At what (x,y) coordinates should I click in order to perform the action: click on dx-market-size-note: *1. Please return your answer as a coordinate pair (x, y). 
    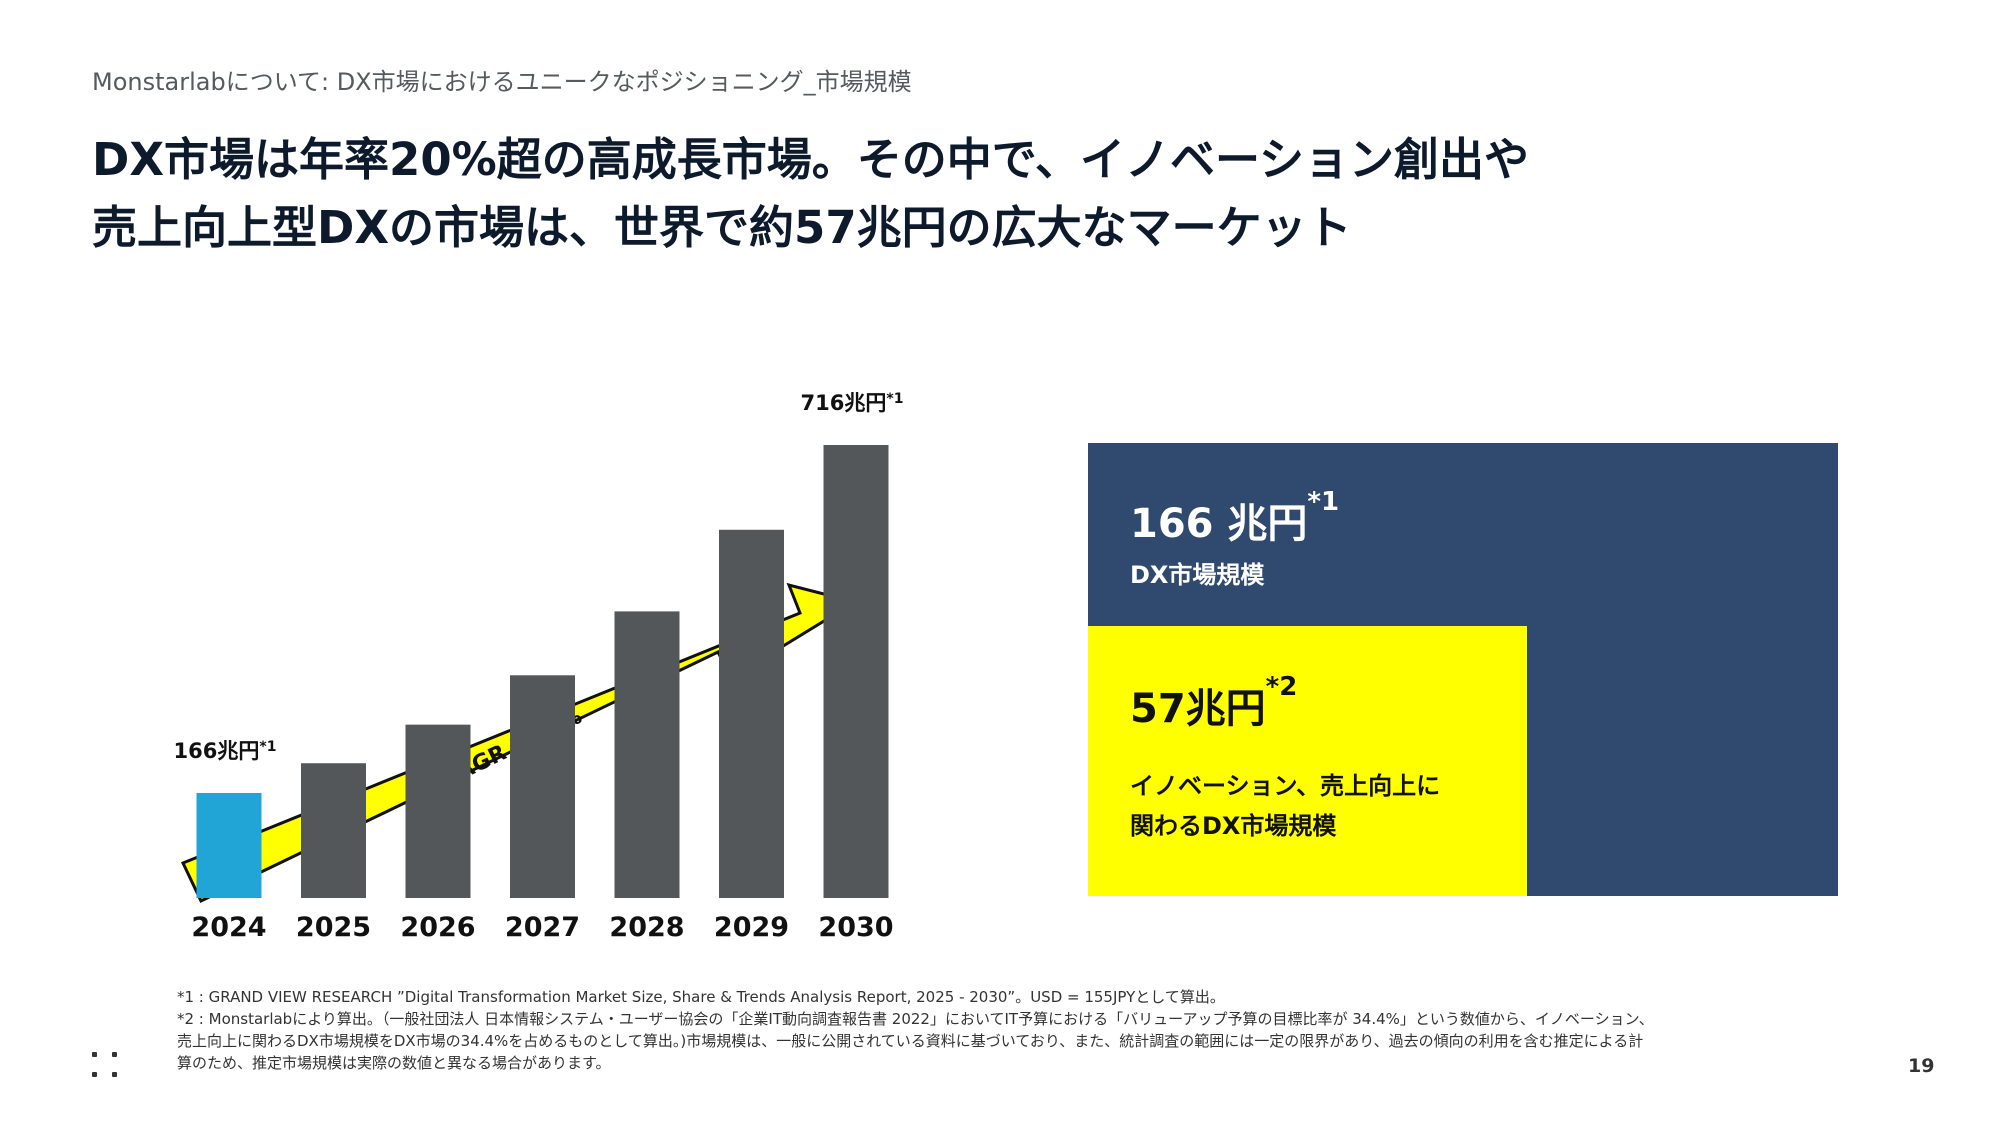
    Looking at the image, I should click on (1323, 502).